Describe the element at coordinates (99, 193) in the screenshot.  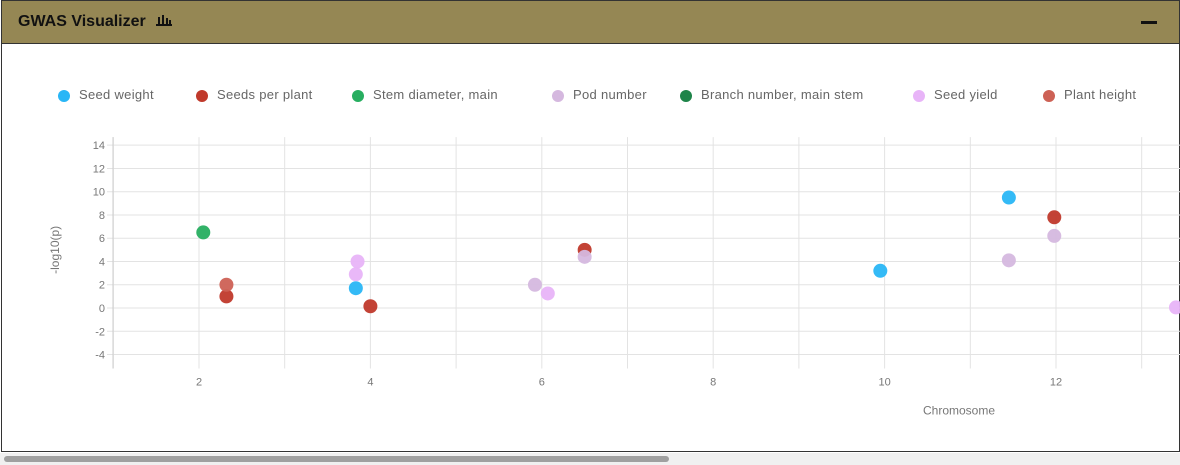
I see `y-tick-label: 10` at that location.